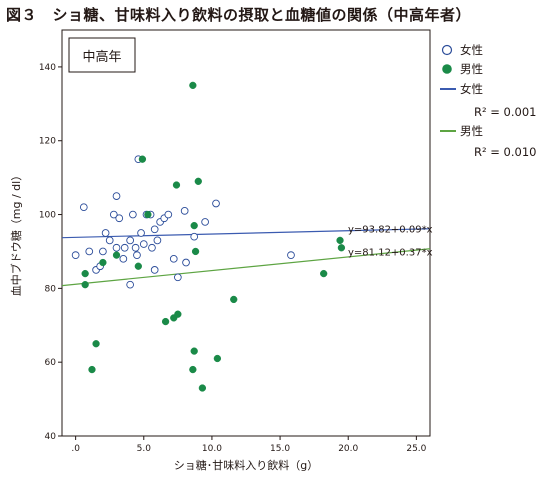  What do you see at coordinates (246, 465) in the screenshot?
I see `x-axis-label: ショ糖･甘味料入り飲料（g）` at bounding box center [246, 465].